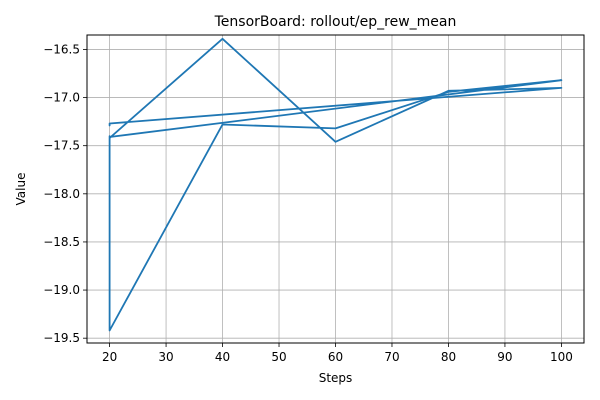  Describe the element at coordinates (165, 357) in the screenshot. I see `x-tick-label: 30` at that location.